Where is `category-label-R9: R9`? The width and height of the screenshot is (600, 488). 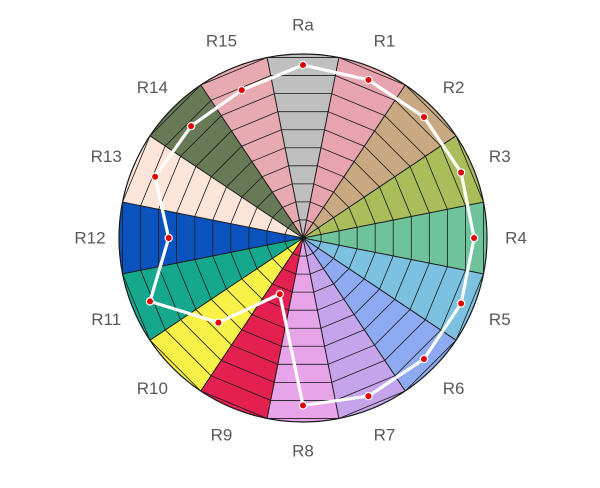 category-label-R9: R9 is located at coordinates (222, 434).